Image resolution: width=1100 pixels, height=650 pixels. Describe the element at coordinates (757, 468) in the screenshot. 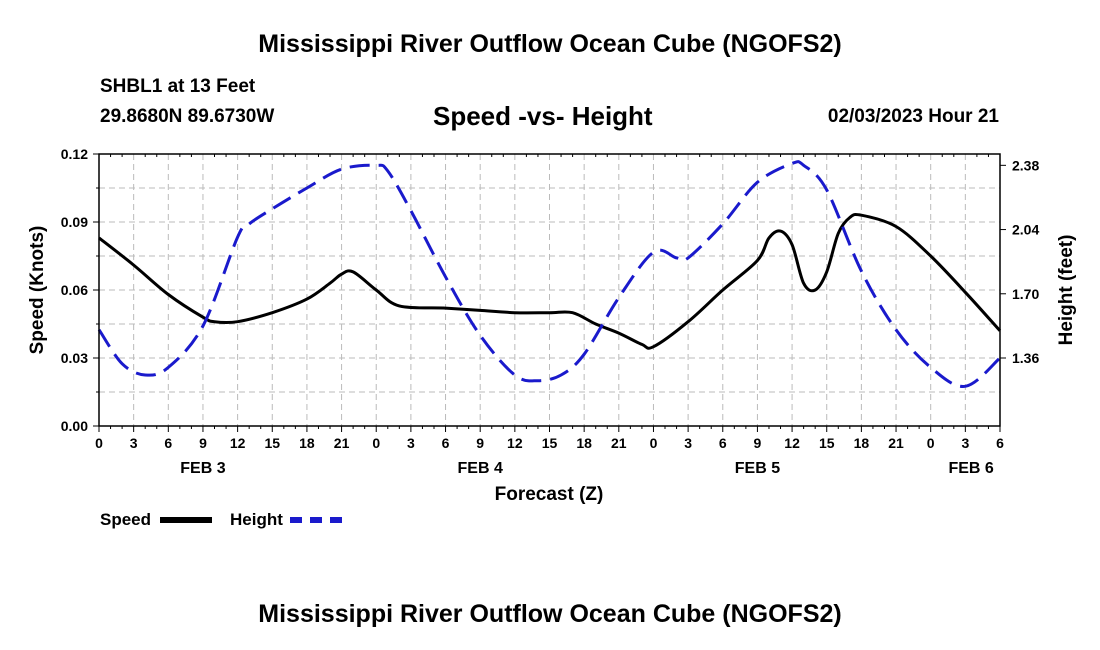

I see `day-label: FEB 5` at that location.